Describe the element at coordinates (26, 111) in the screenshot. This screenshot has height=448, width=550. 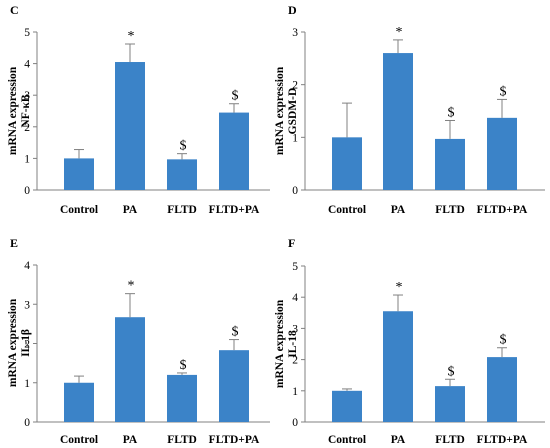
I see `y-axis-label-line: NF-κB` at that location.